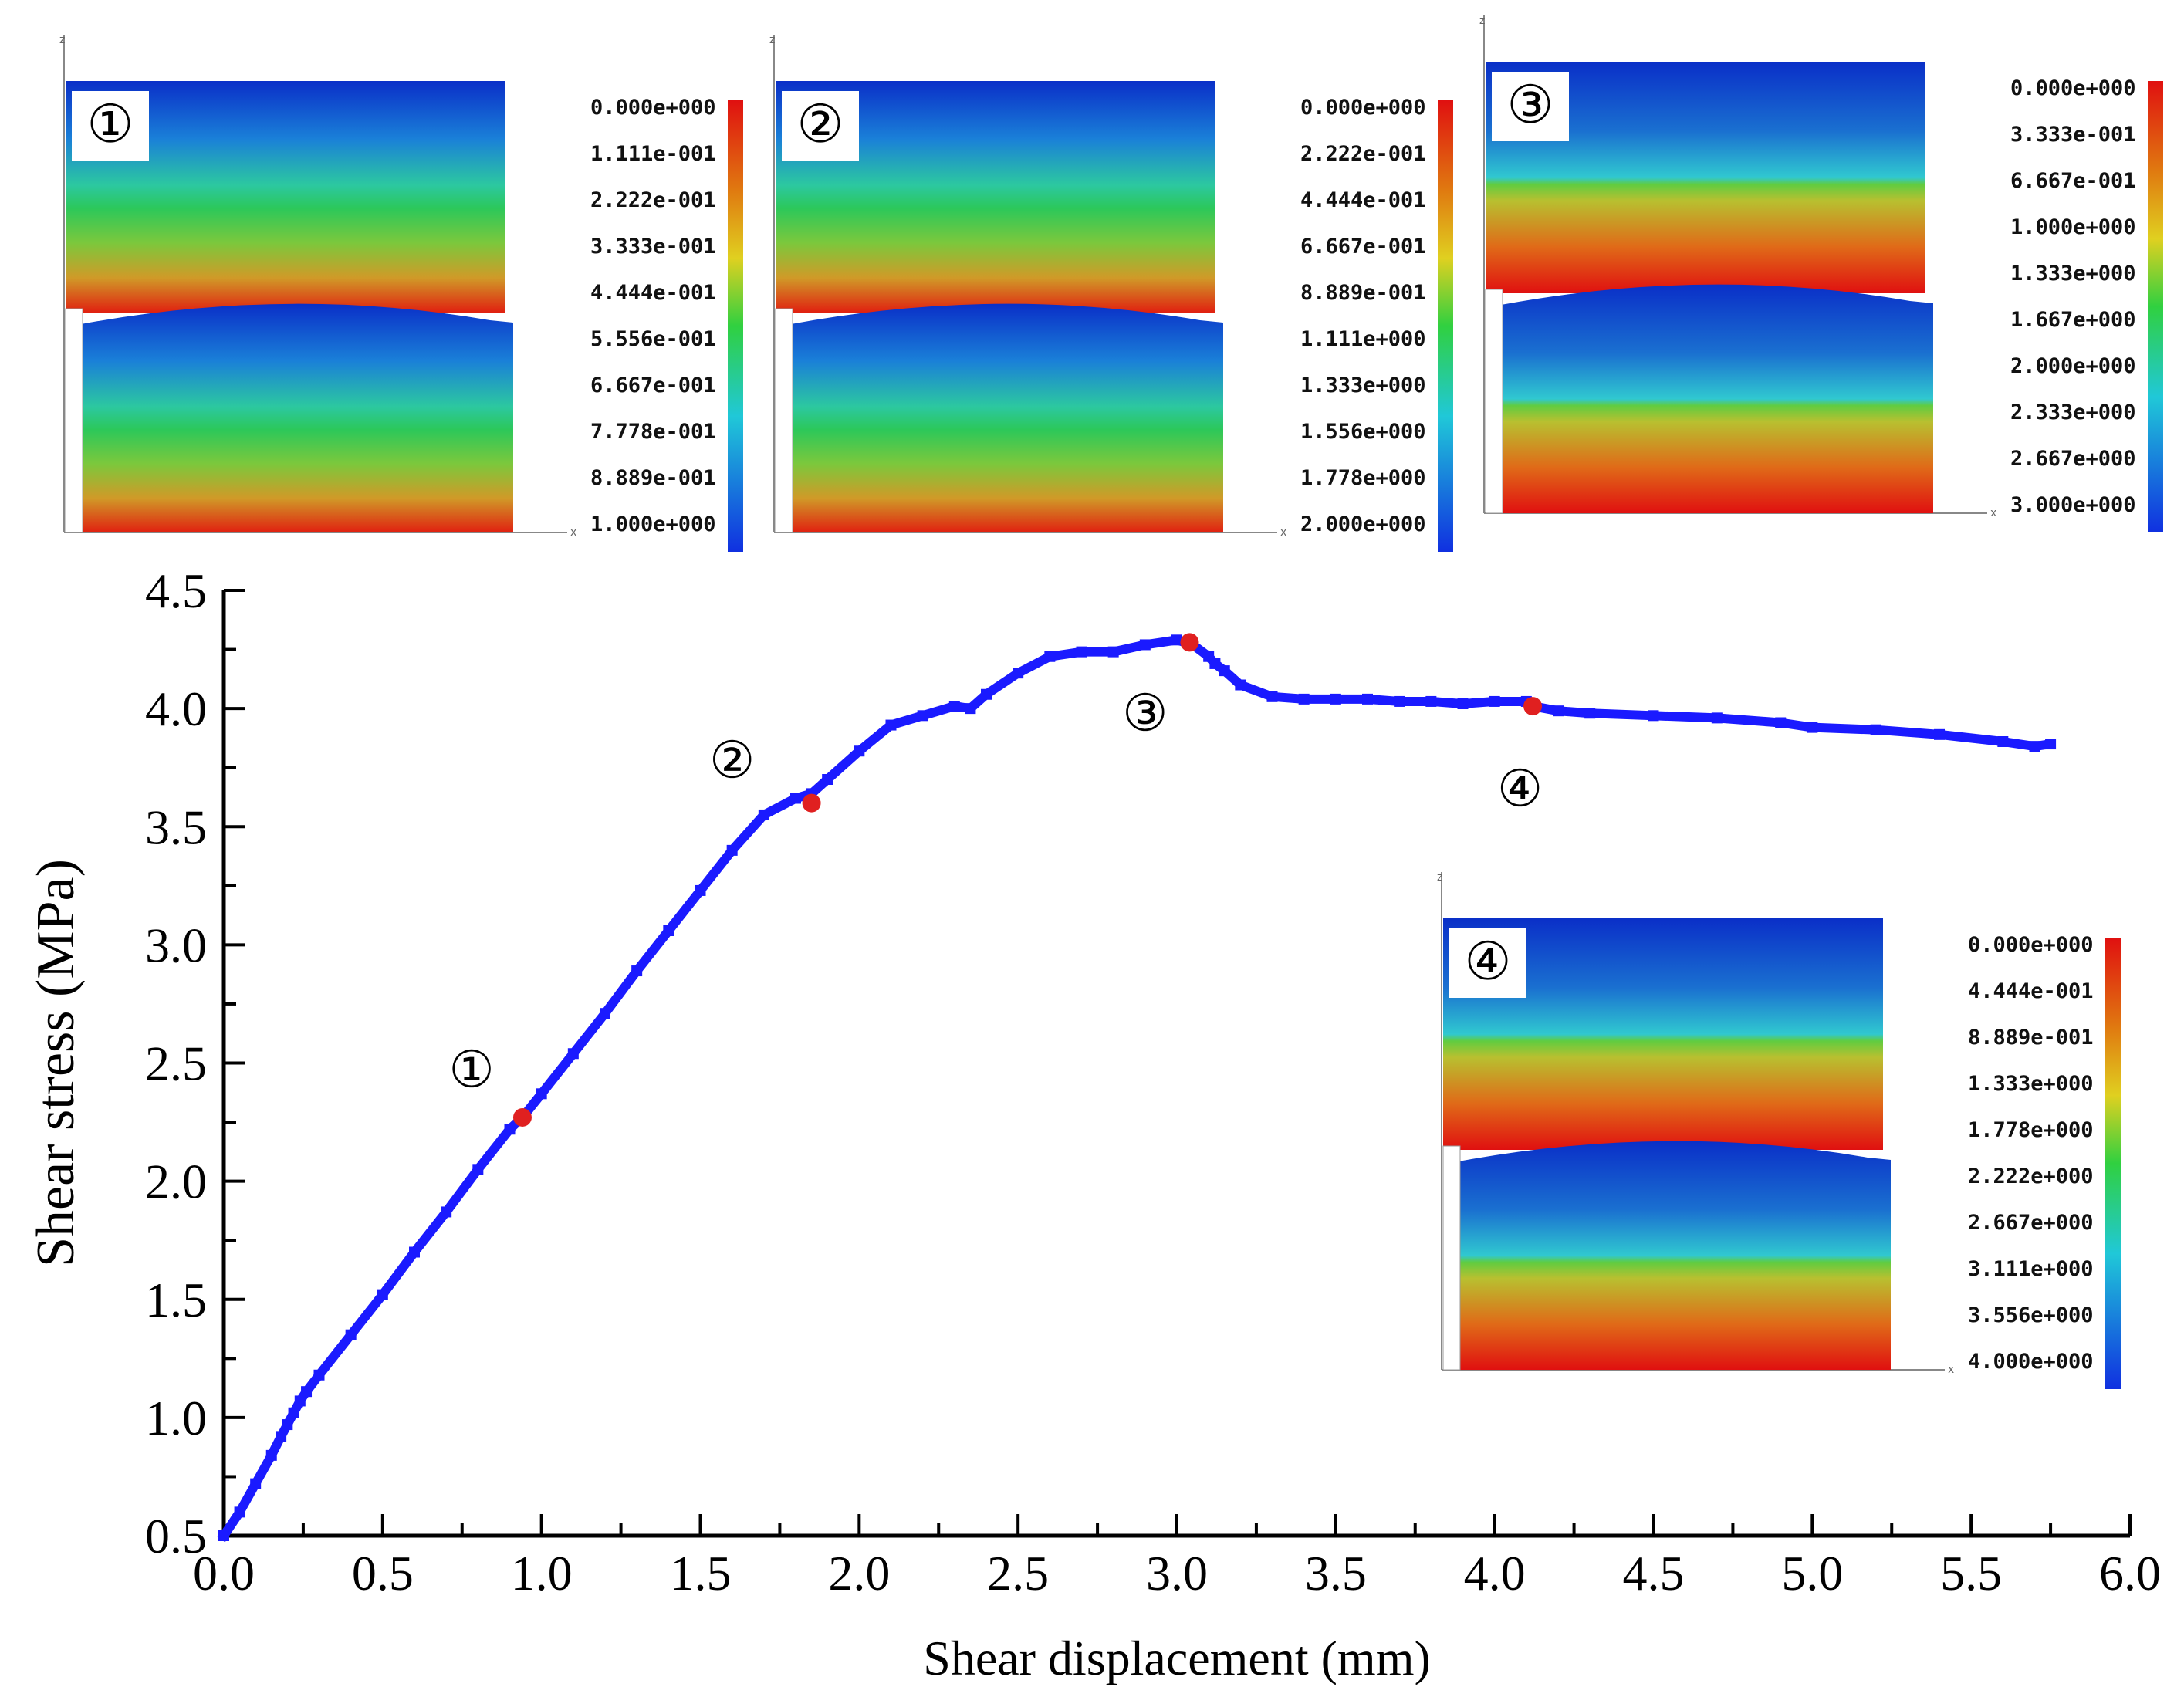 The height and width of the screenshot is (1697, 2184). What do you see at coordinates (1812, 1574) in the screenshot?
I see `x-tick-label: 5.0` at bounding box center [1812, 1574].